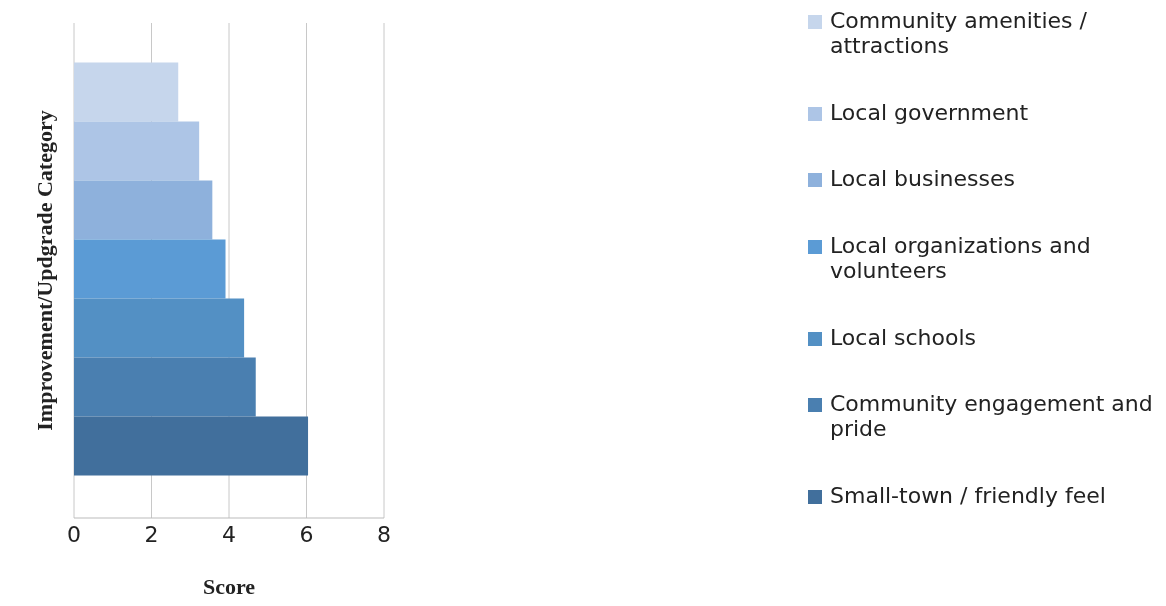  I want to click on x-tick-label: 2, so click(151, 534).